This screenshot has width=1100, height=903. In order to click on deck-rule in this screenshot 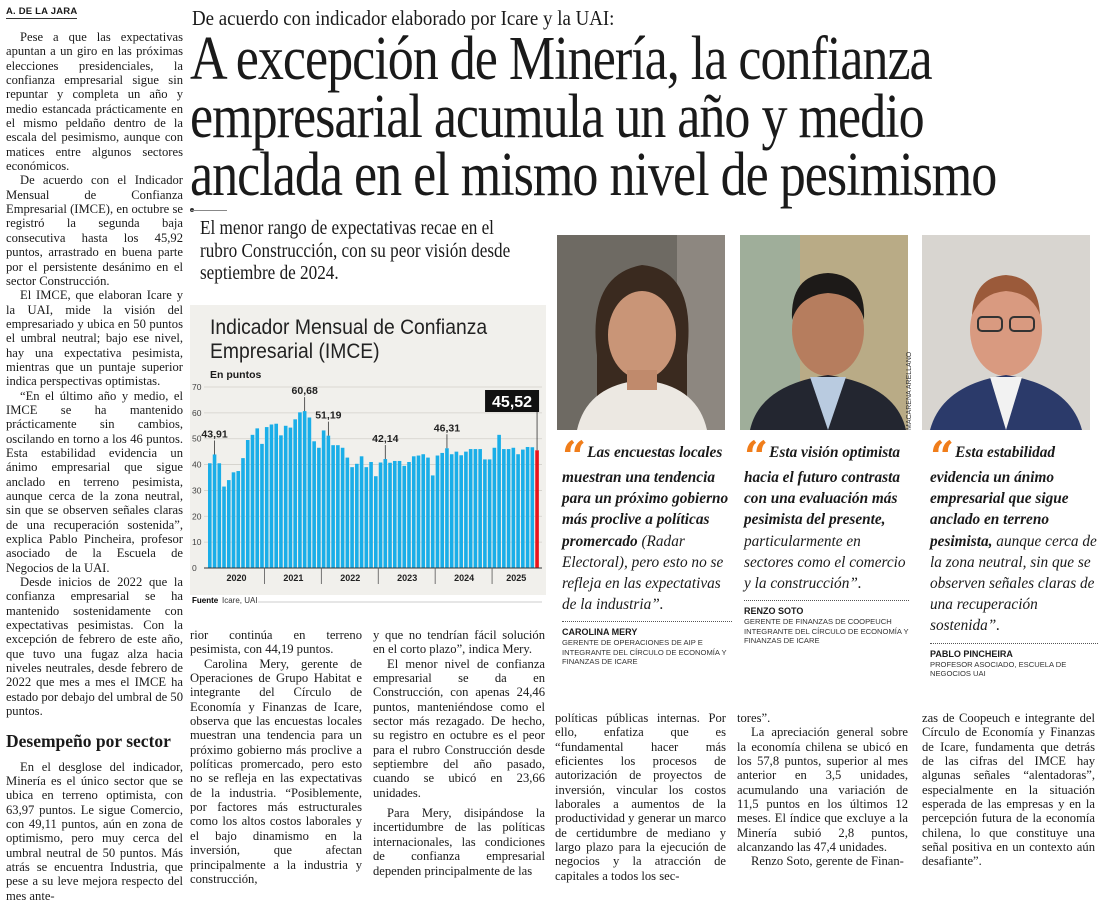, I will do `click(209, 210)`.